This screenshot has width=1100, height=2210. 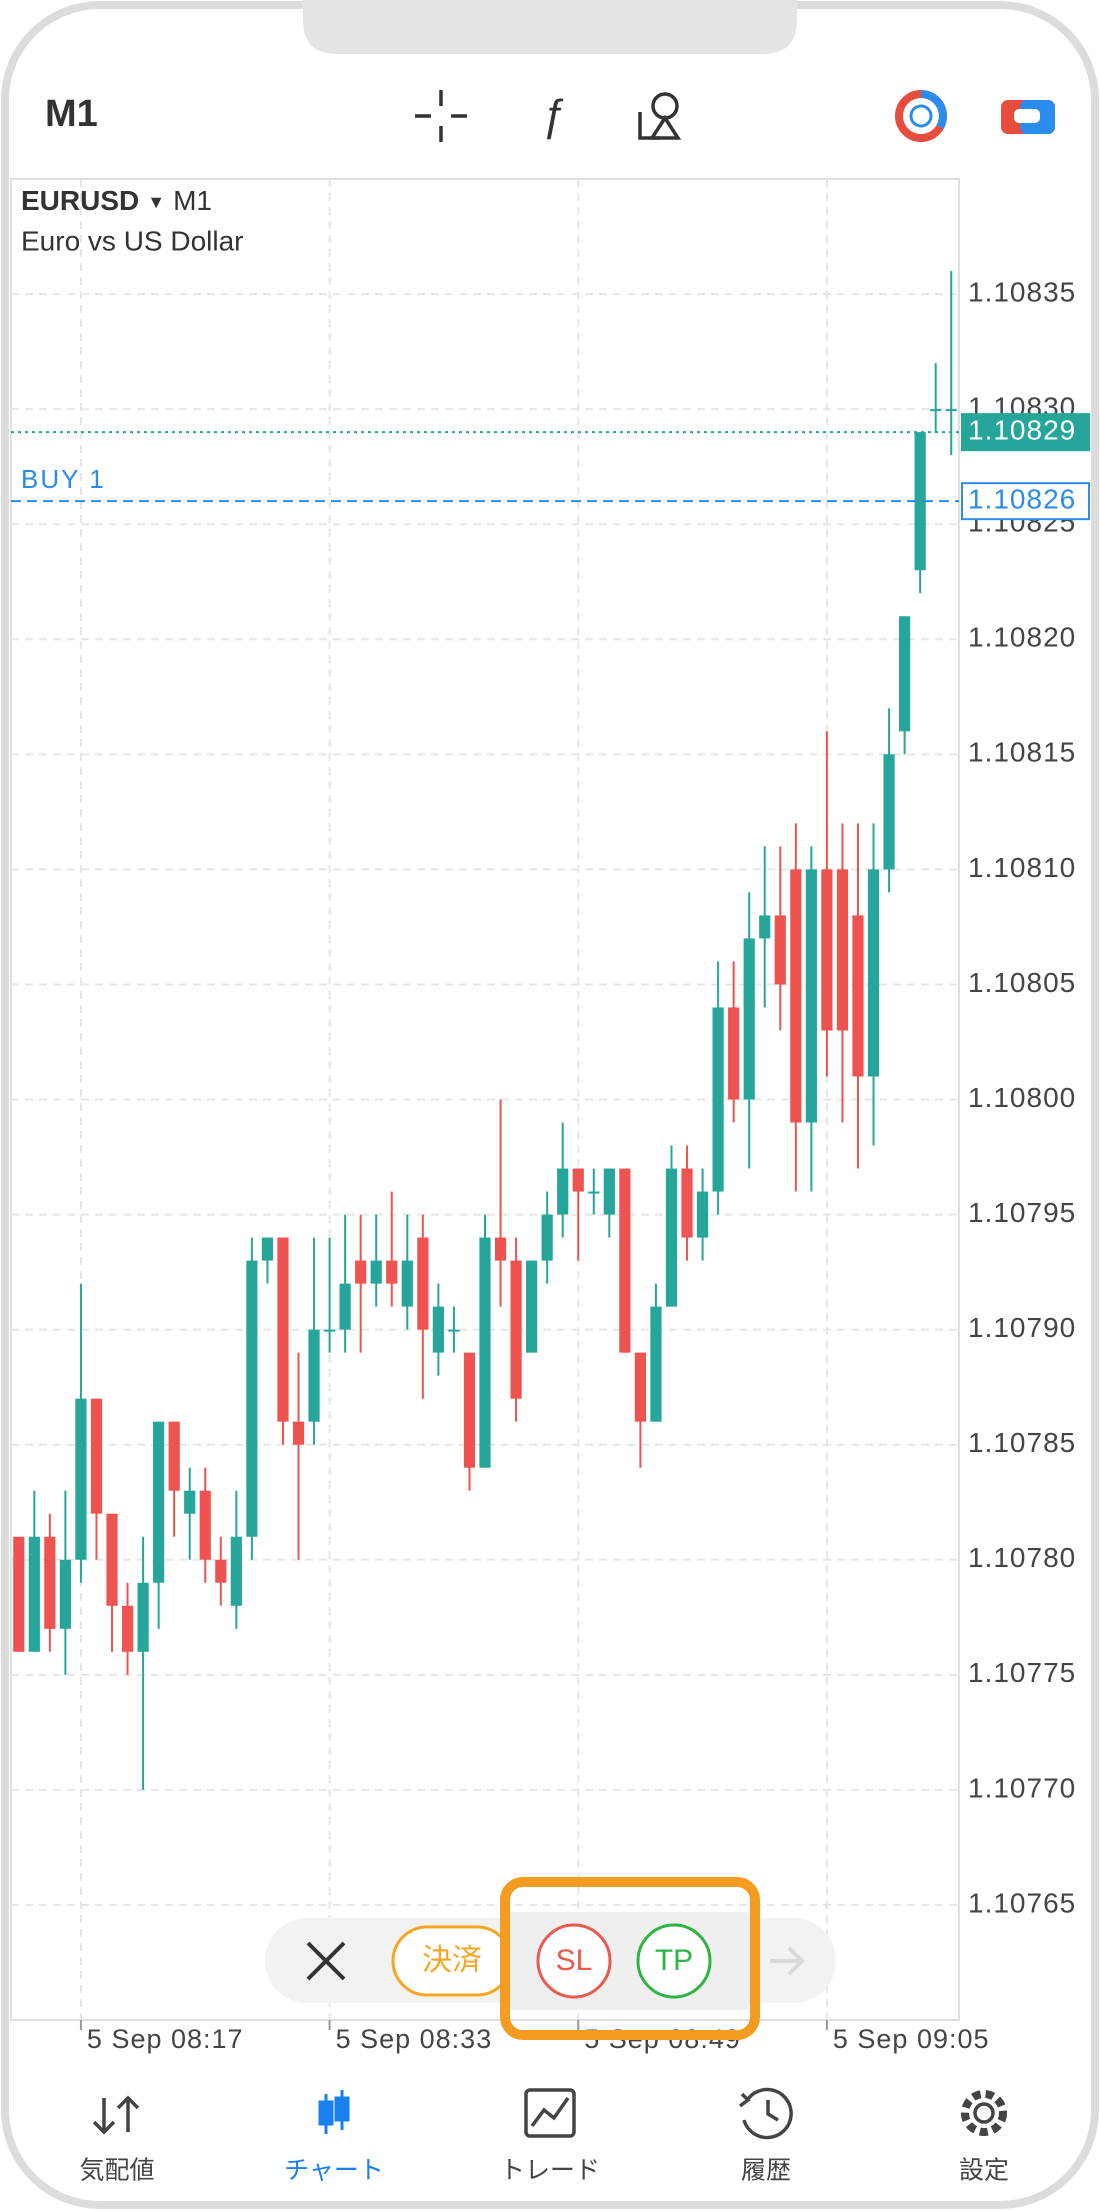 I want to click on objects-icon, so click(x=660, y=116).